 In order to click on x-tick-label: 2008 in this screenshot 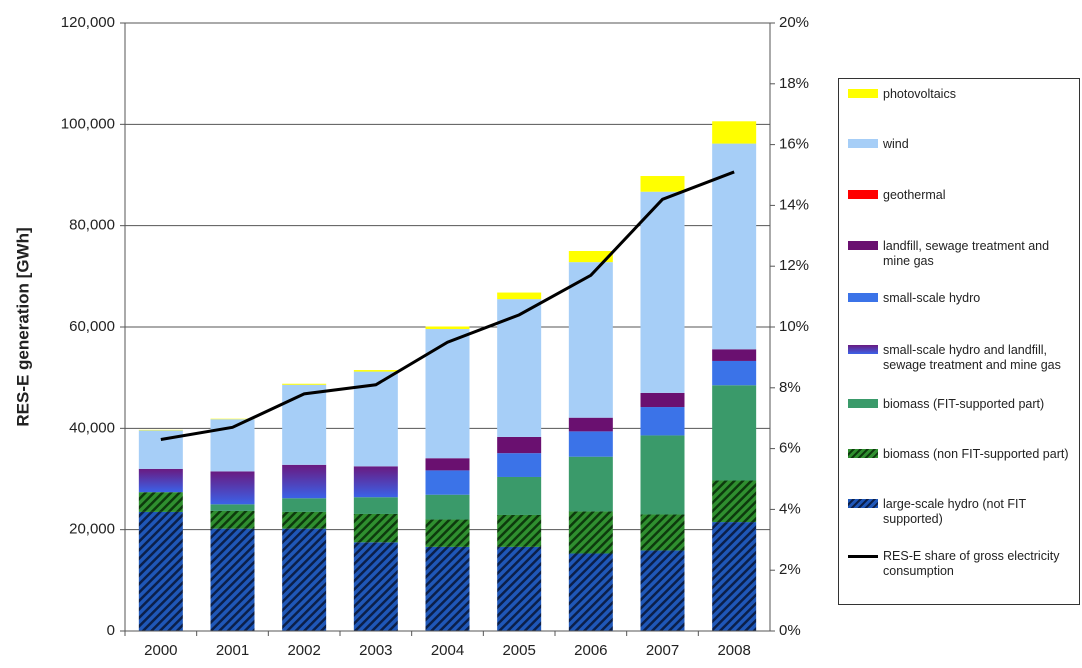, I will do `click(733, 650)`.